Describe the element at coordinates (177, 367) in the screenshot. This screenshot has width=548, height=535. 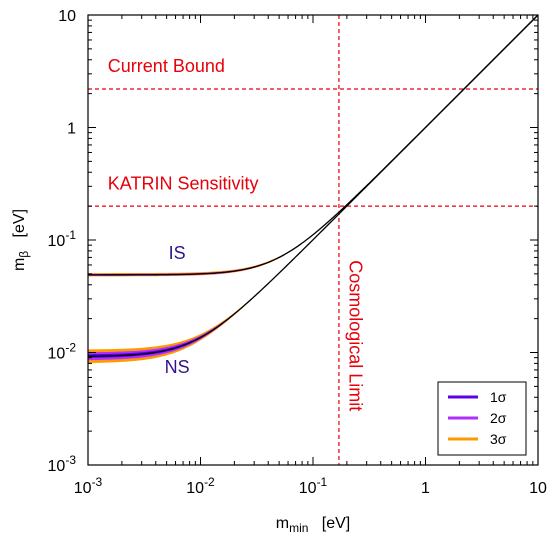
I see `band-label-ns: NS` at that location.